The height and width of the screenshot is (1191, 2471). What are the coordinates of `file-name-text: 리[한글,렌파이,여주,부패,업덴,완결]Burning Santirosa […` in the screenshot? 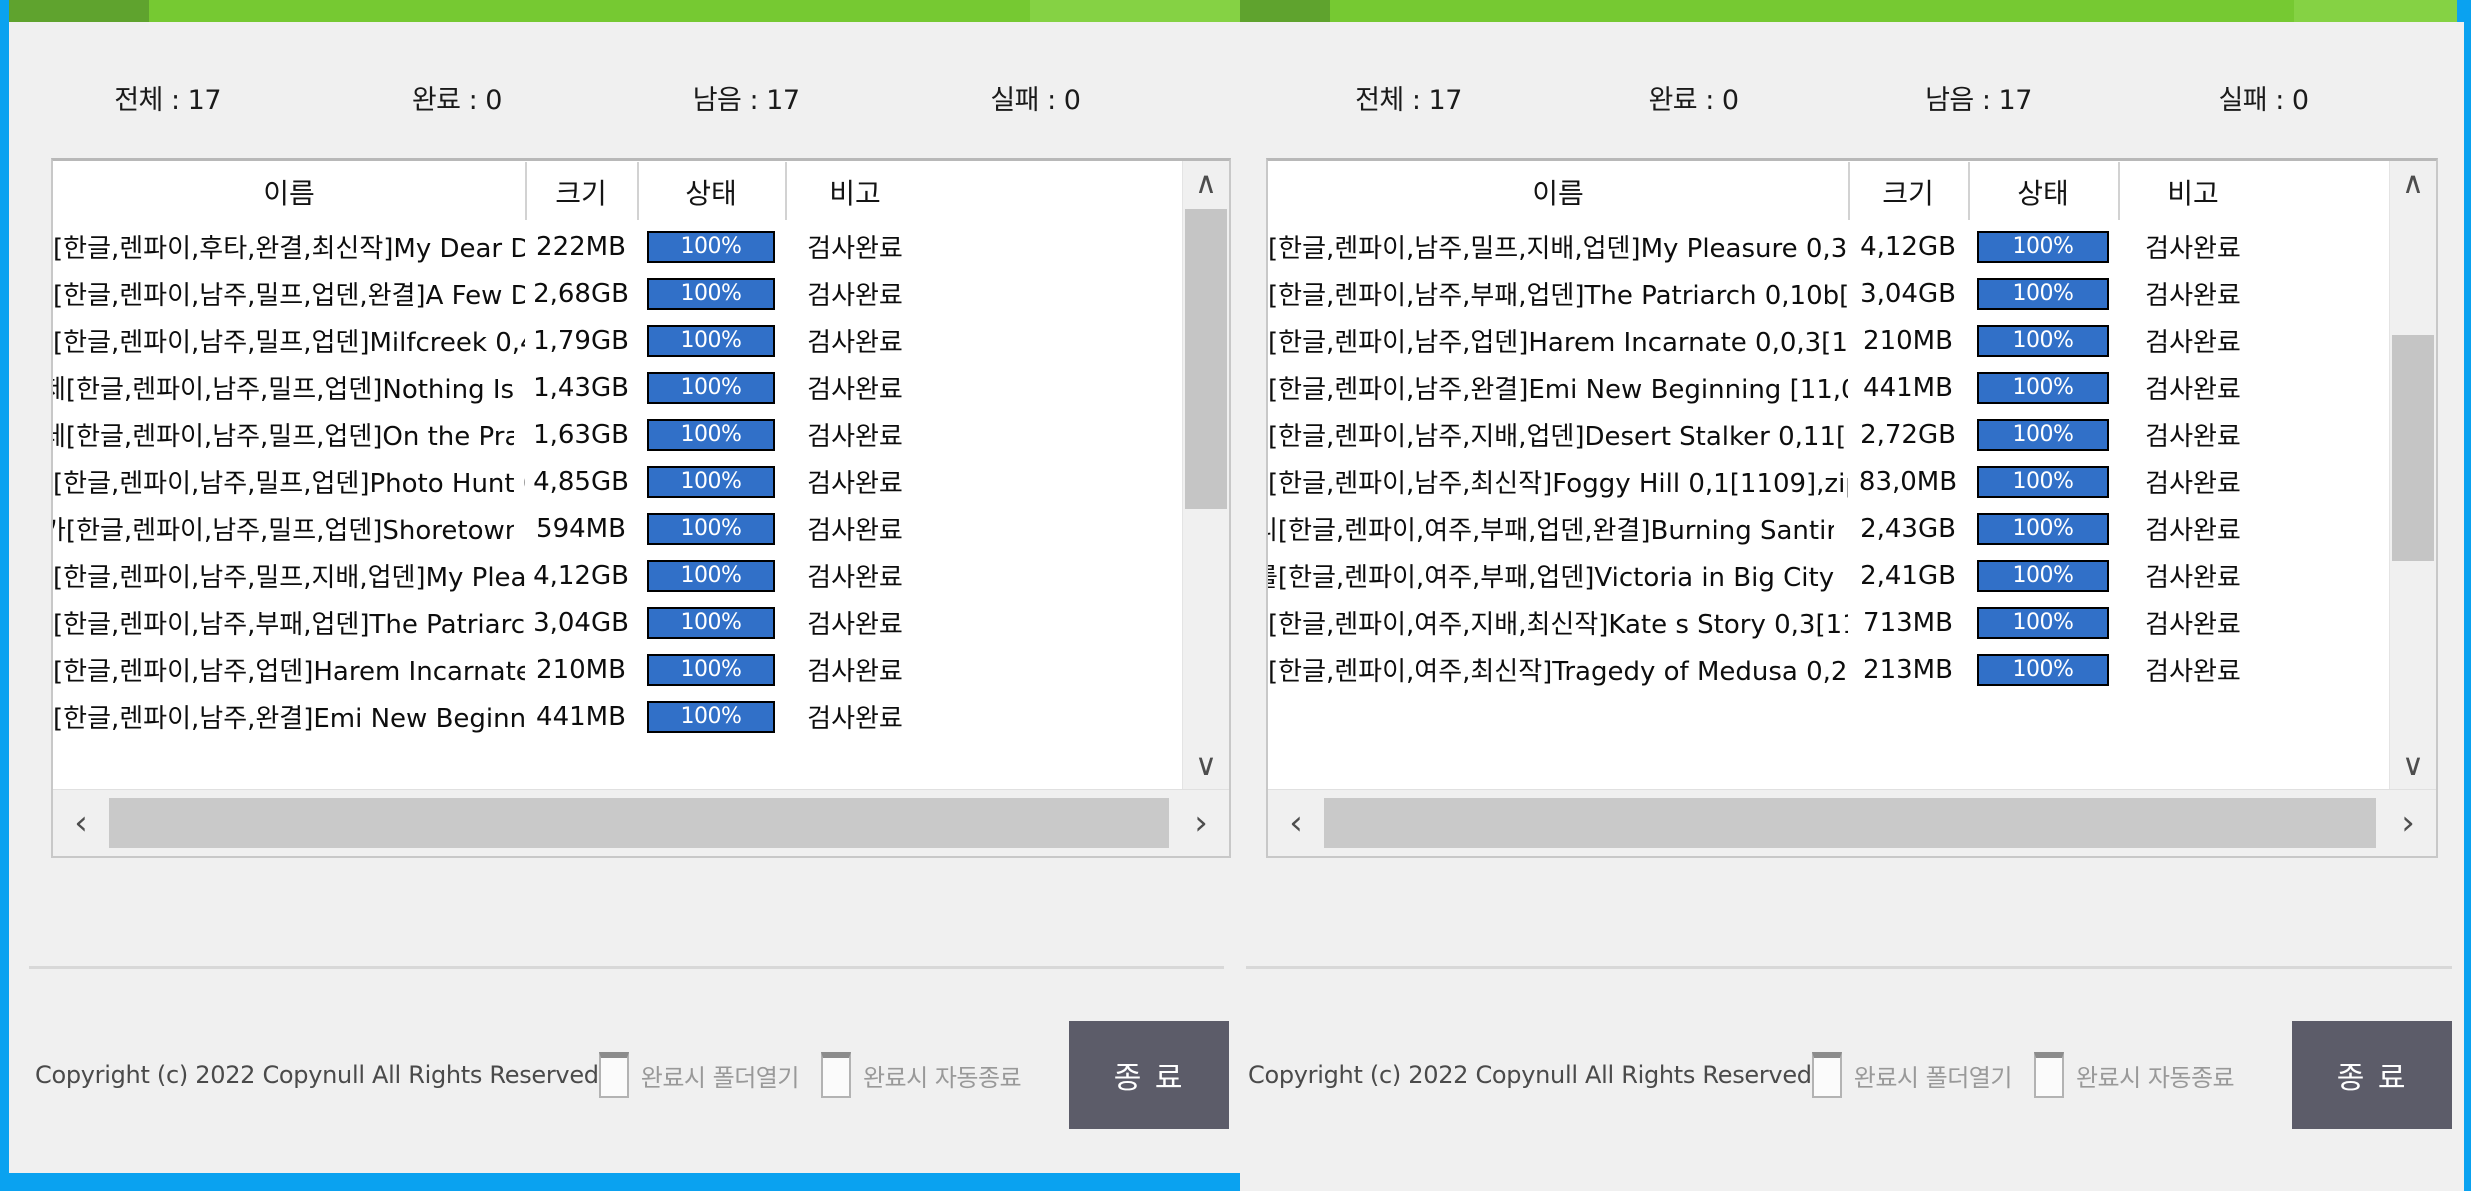 It's located at (1551, 531).